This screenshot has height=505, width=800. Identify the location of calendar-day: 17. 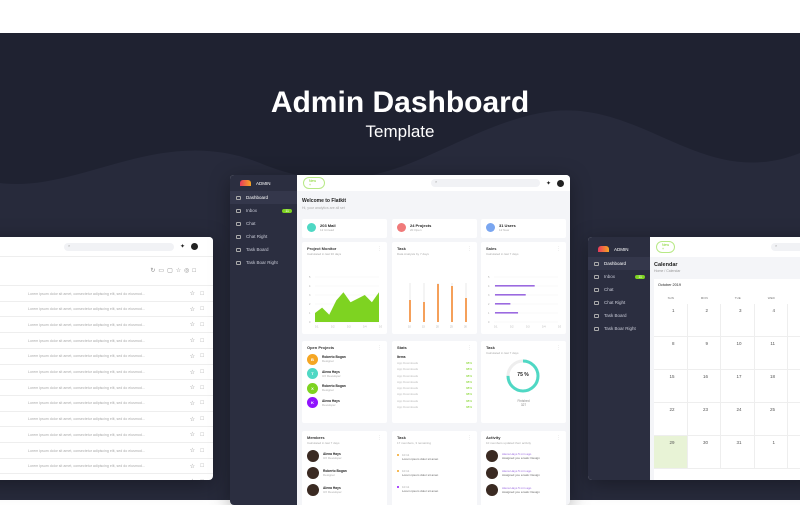
(738, 386).